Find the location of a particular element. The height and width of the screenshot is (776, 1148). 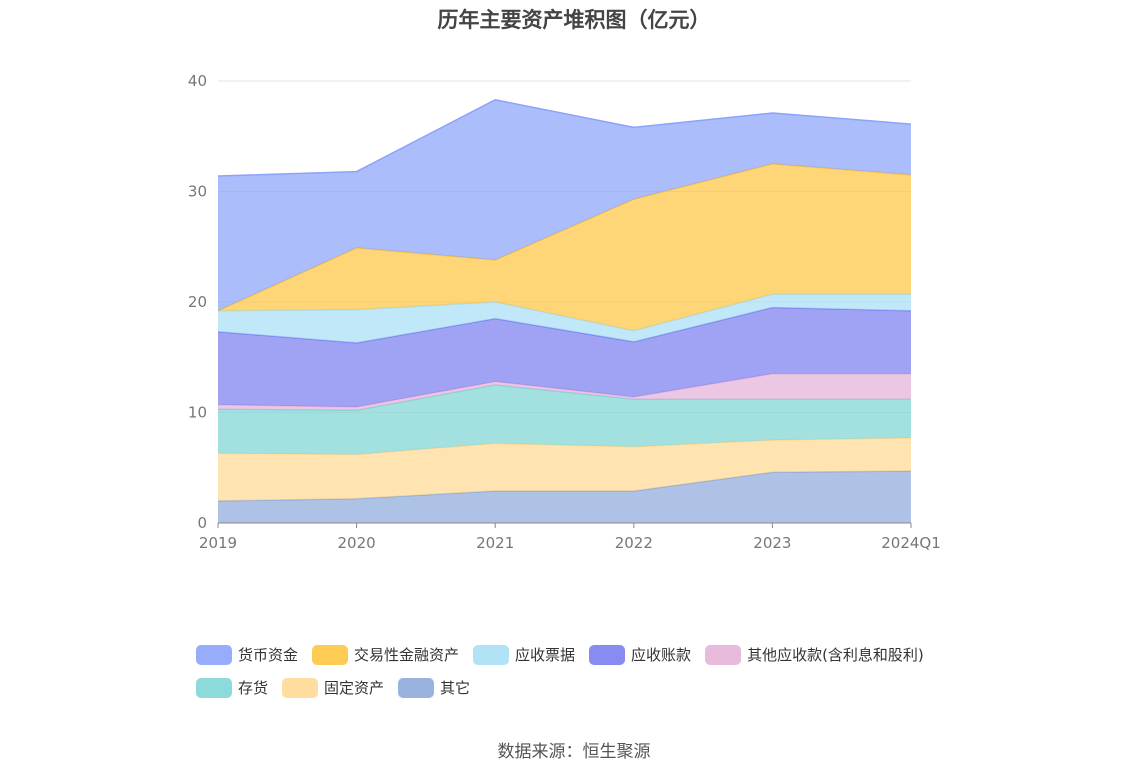

legend-label: 应收账款 is located at coordinates (661, 655).